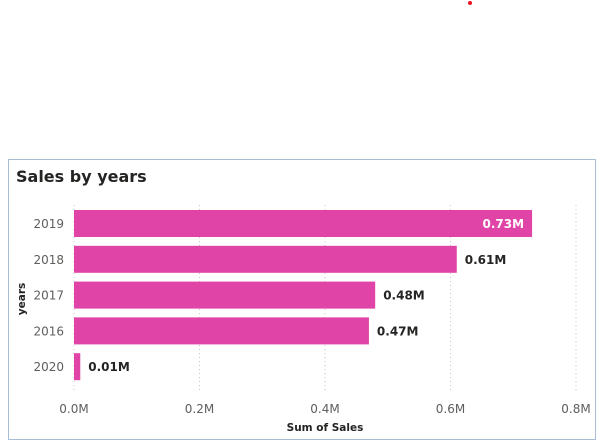  I want to click on data-label-2019: 0.73M, so click(504, 224).